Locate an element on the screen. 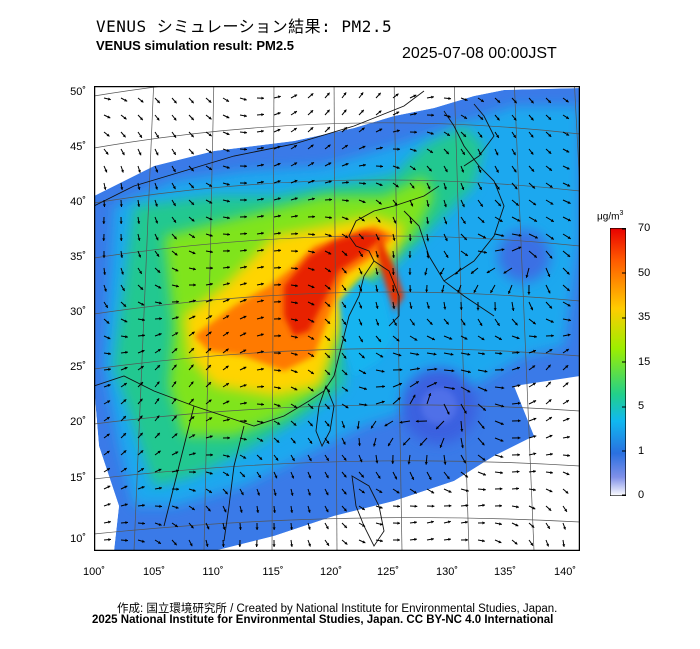  colorbar-unit: μg/m3 is located at coordinates (610, 216).